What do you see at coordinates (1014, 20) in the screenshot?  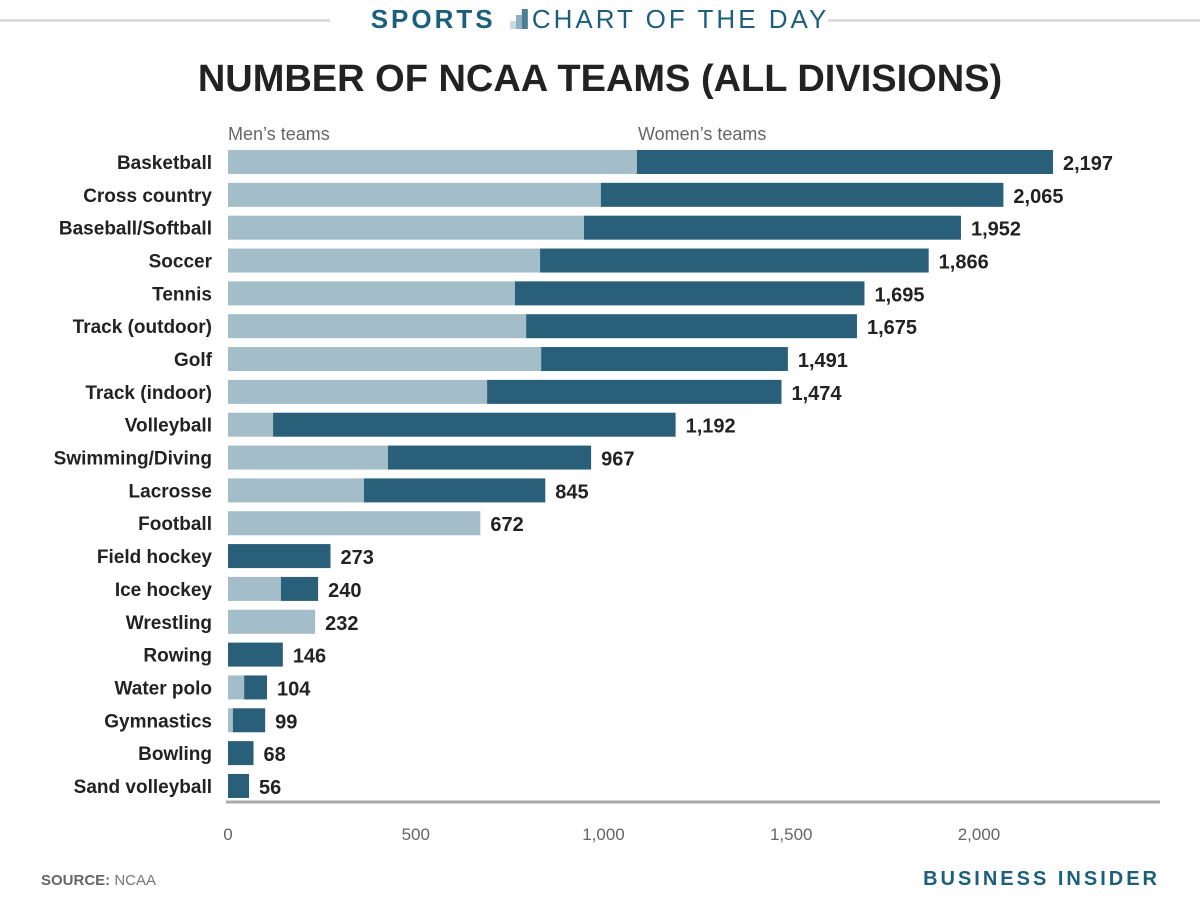 I see `header-rule-right` at bounding box center [1014, 20].